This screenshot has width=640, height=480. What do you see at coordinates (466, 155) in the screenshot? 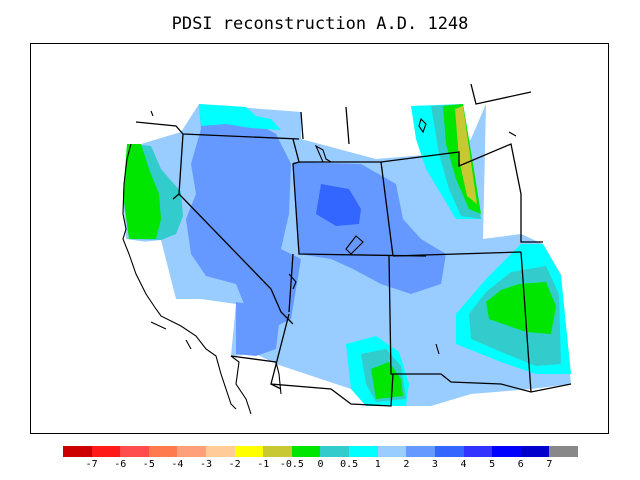
I see `pdsi-field-neg05-northeast` at bounding box center [466, 155].